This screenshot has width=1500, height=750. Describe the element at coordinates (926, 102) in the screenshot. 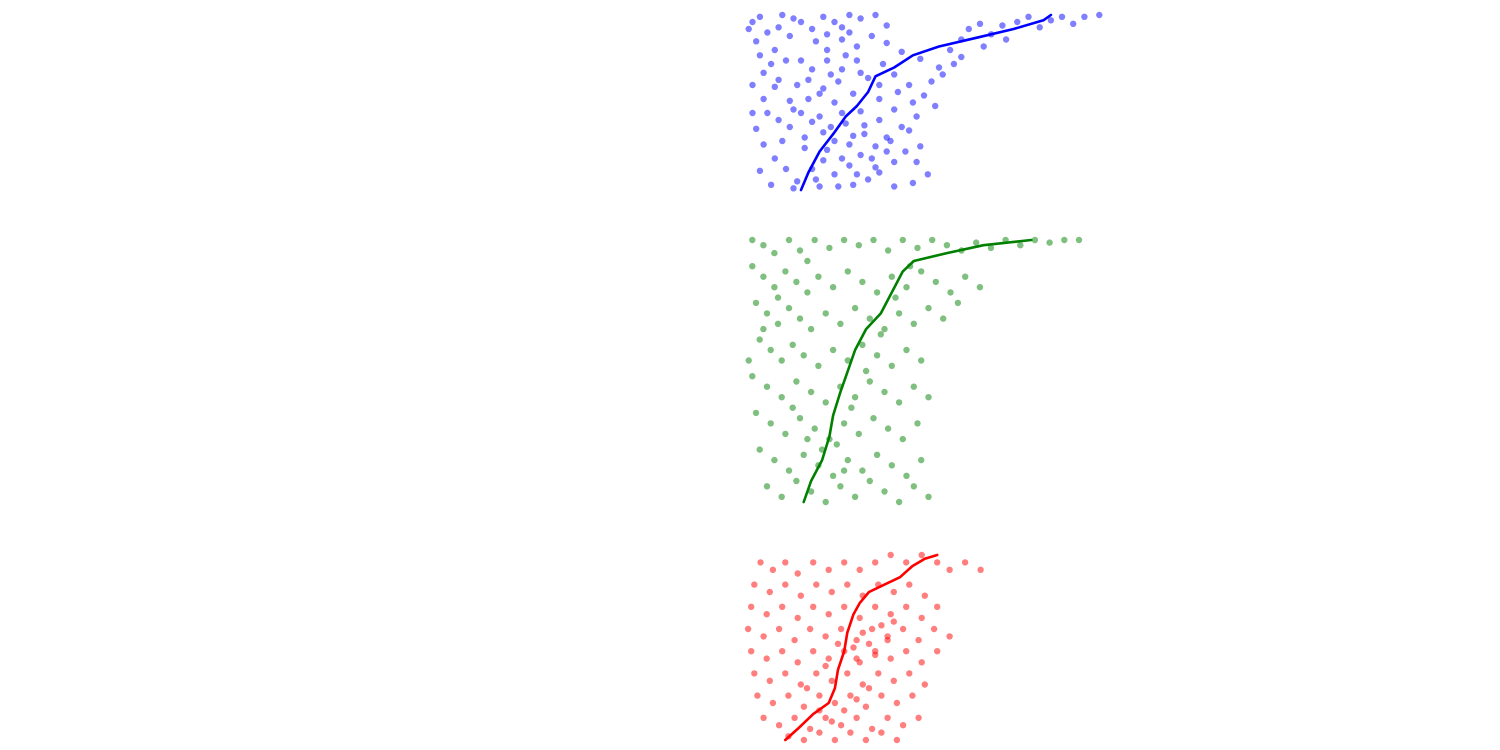

I see `top-trend-line` at that location.